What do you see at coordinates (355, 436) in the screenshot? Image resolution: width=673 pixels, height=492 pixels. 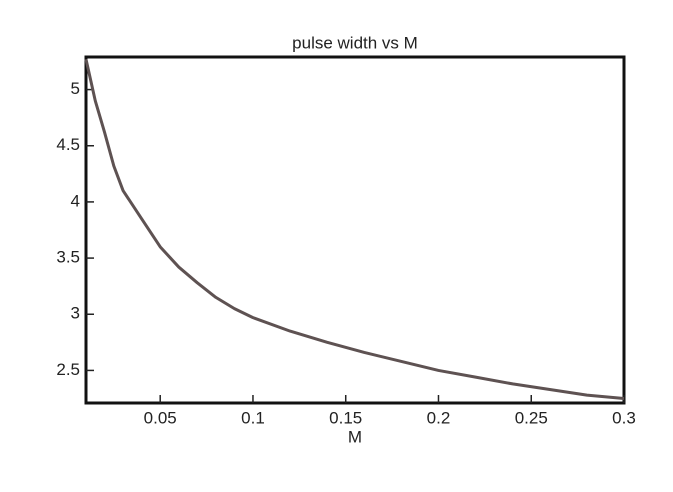 I see `x-axis-label: M` at bounding box center [355, 436].